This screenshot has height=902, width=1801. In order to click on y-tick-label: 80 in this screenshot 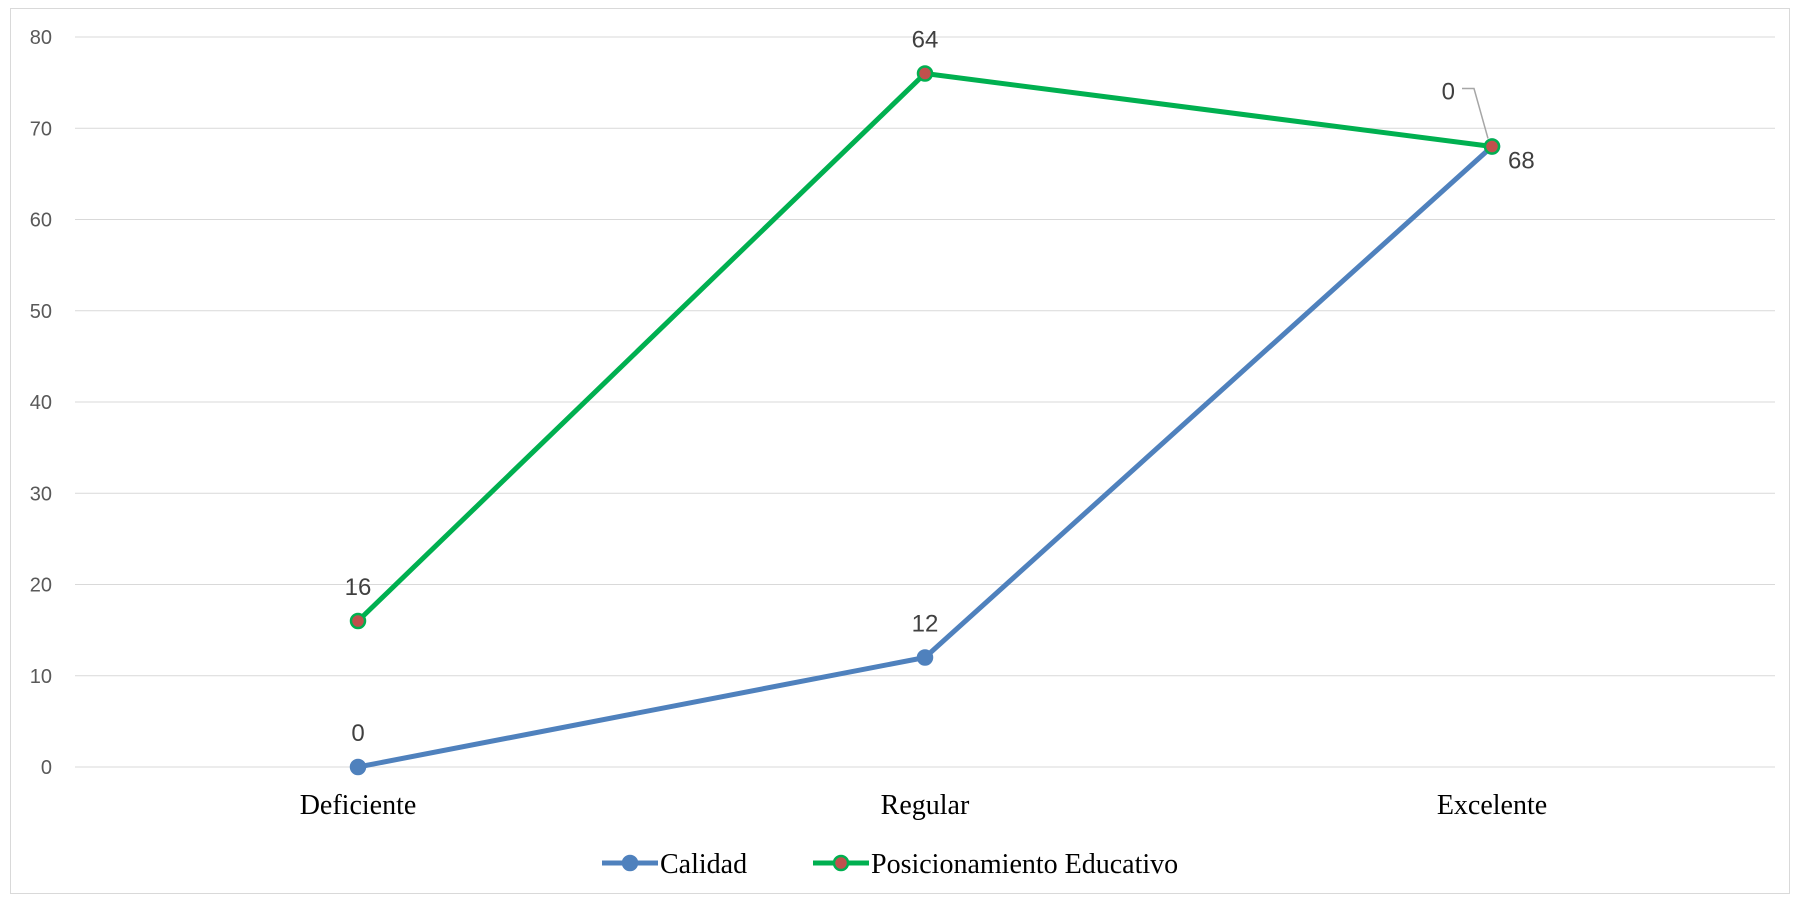, I will do `click(41, 38)`.